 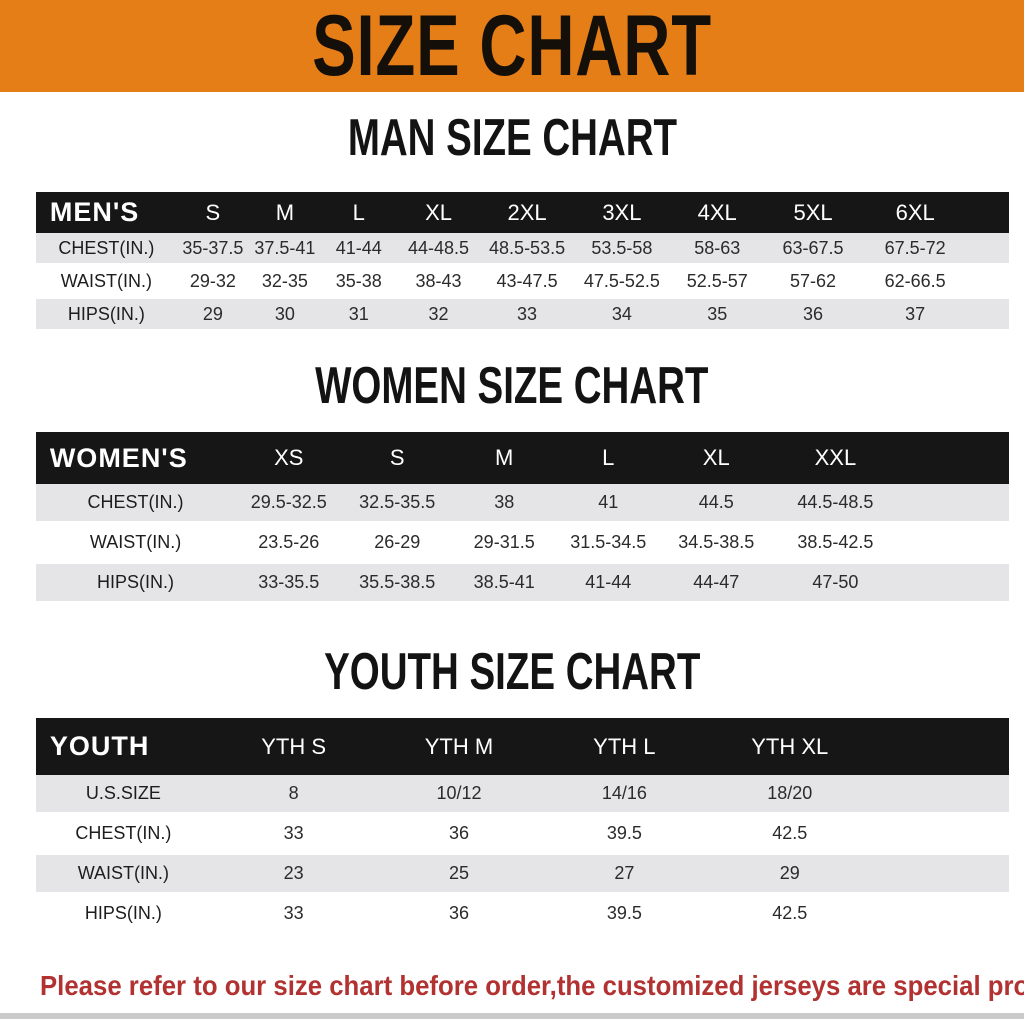 I want to click on size-column-header: 3XL, so click(x=622, y=212).